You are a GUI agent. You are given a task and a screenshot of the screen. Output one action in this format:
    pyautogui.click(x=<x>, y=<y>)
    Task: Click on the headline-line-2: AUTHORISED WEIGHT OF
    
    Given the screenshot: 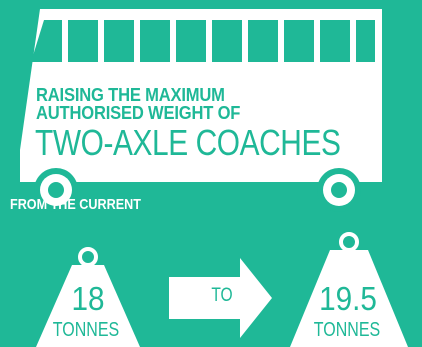 What is the action you would take?
    pyautogui.click(x=138, y=113)
    